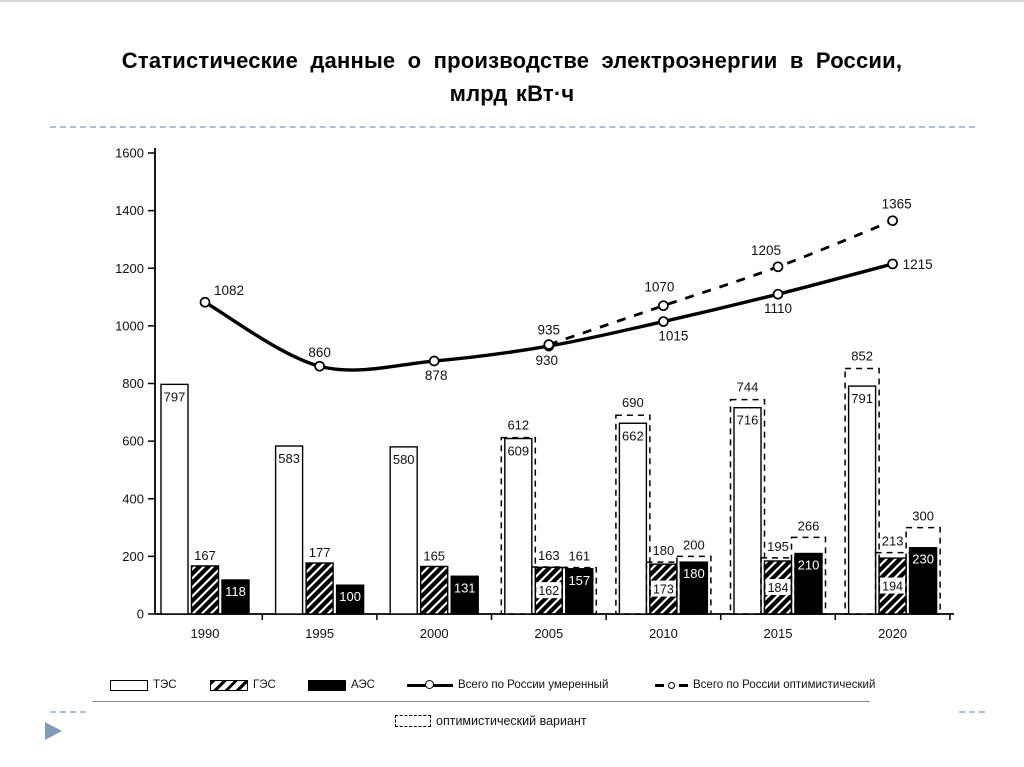 The width and height of the screenshot is (1024, 767). What do you see at coordinates (765, 685) in the screenshot?
I see `legend-item-optimistic-total: Всего по России оптимистический` at bounding box center [765, 685].